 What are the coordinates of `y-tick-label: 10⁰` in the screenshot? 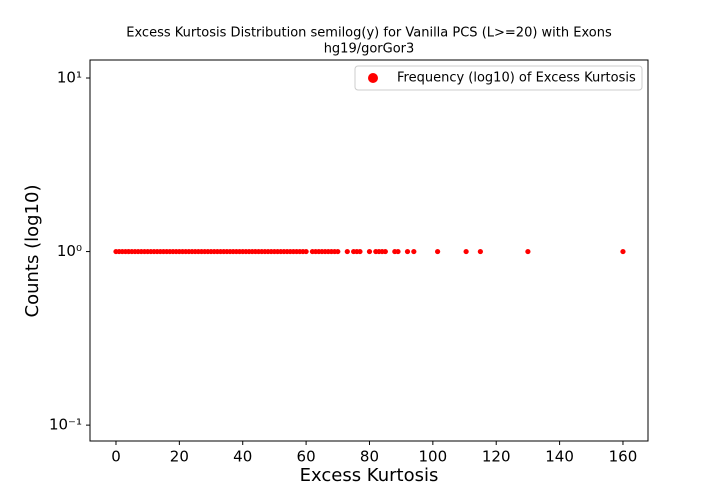 It's located at (69, 251).